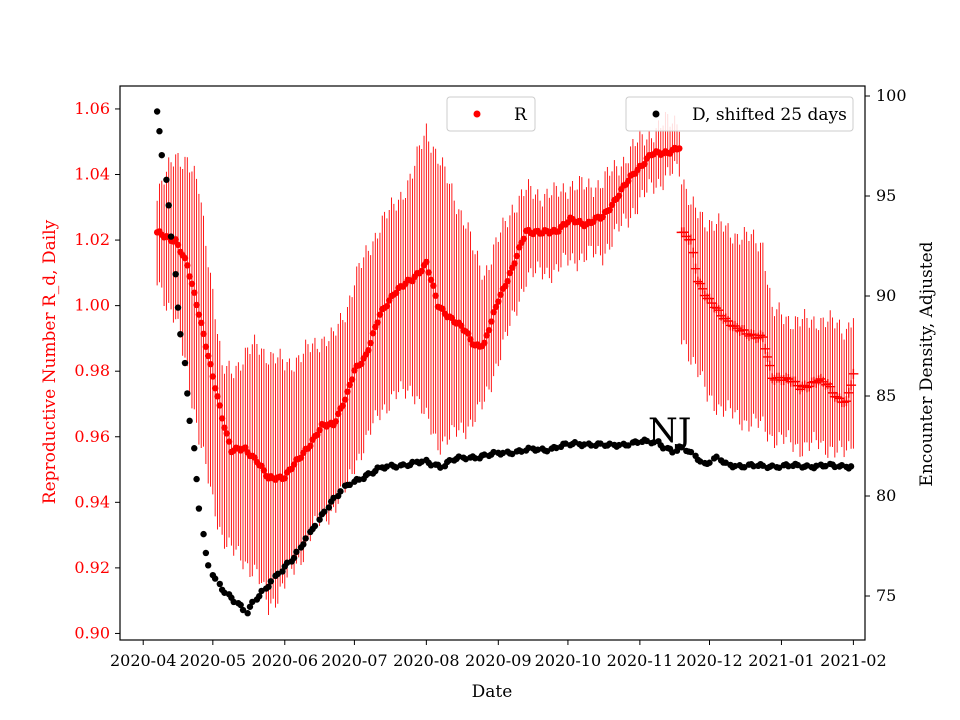 The width and height of the screenshot is (960, 720). Describe the element at coordinates (285, 660) in the screenshot. I see `x-tick-label: 2020-06` at that location.